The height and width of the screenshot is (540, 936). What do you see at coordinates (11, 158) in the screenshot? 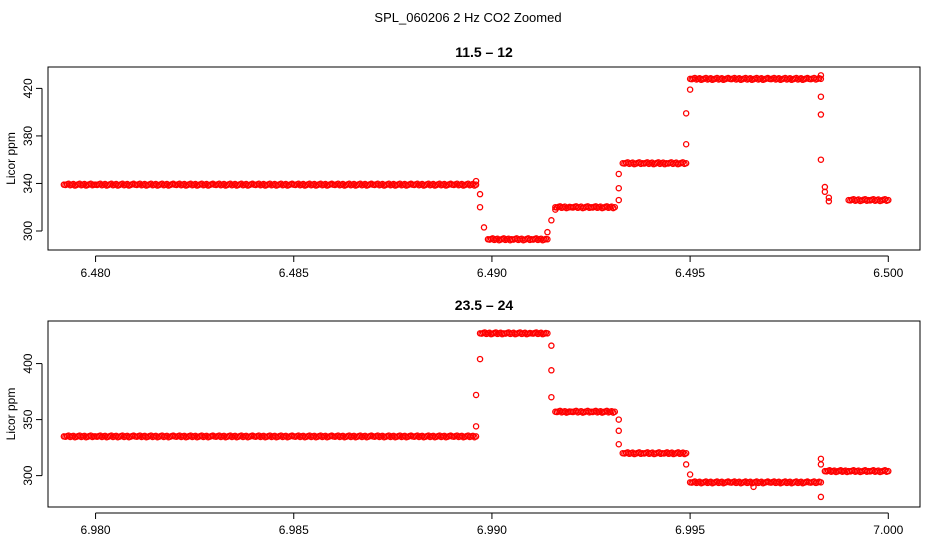
I see `panel-top-ylabel: Licor ppm` at bounding box center [11, 158].